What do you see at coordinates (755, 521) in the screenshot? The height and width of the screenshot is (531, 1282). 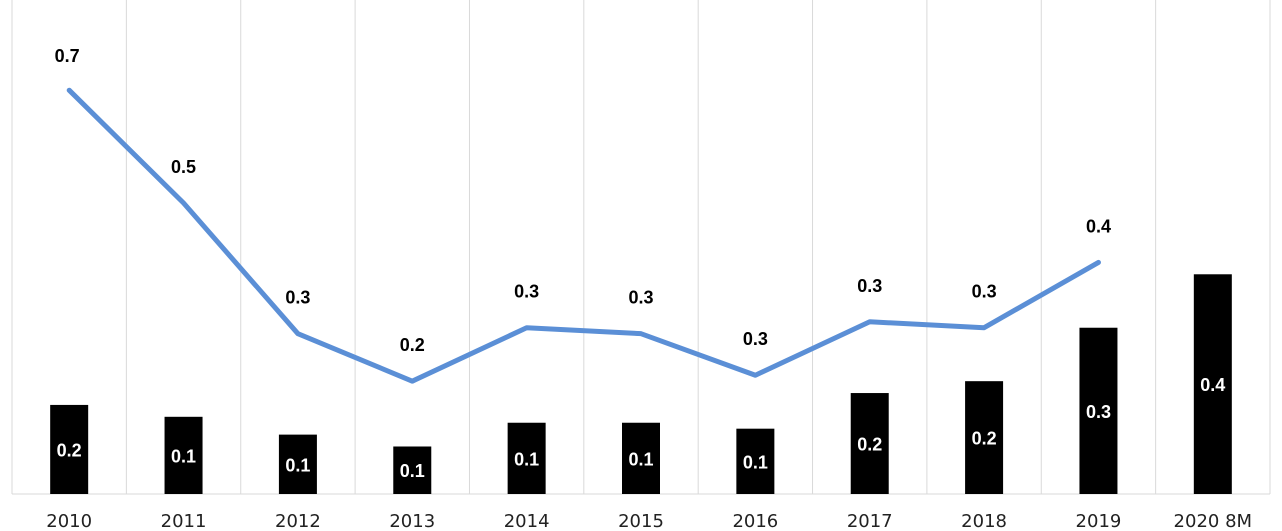 I see `x-tick-label: 2016` at bounding box center [755, 521].